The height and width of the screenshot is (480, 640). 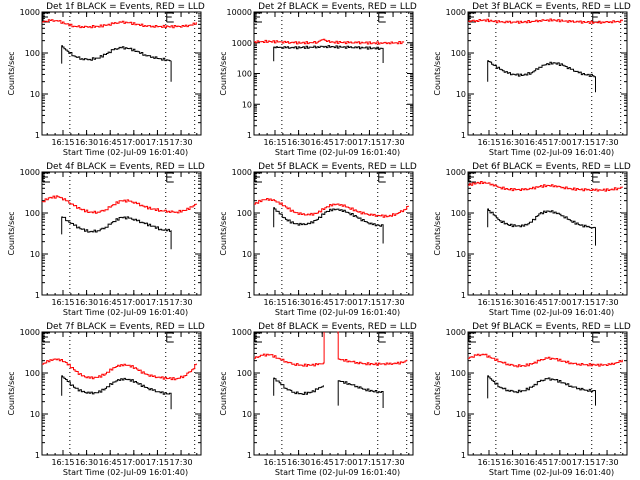 What do you see at coordinates (337, 7) in the screenshot?
I see `panel-title: Det 2f BLACK = Events, RED = LLD` at bounding box center [337, 7].